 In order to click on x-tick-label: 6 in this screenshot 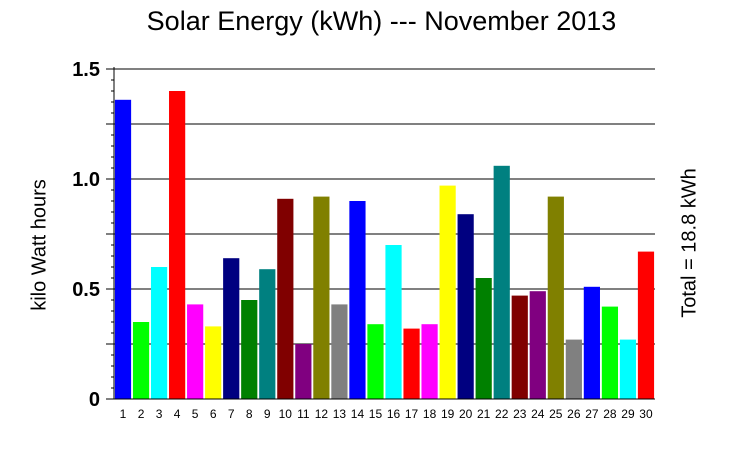, I will do `click(213, 414)`.